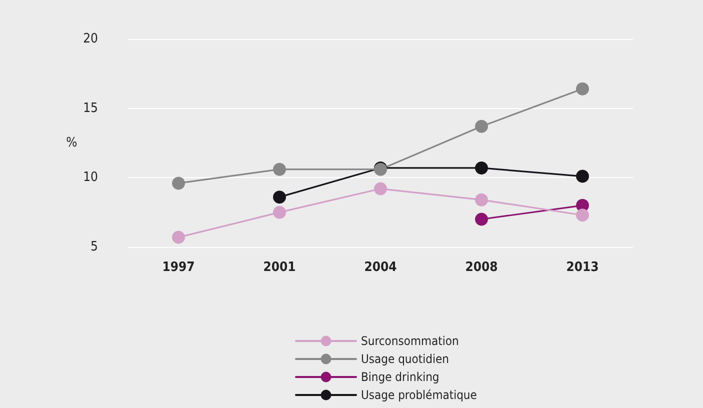 This screenshot has height=408, width=703. What do you see at coordinates (94, 247) in the screenshot?
I see `y-tick-label: 5` at bounding box center [94, 247].